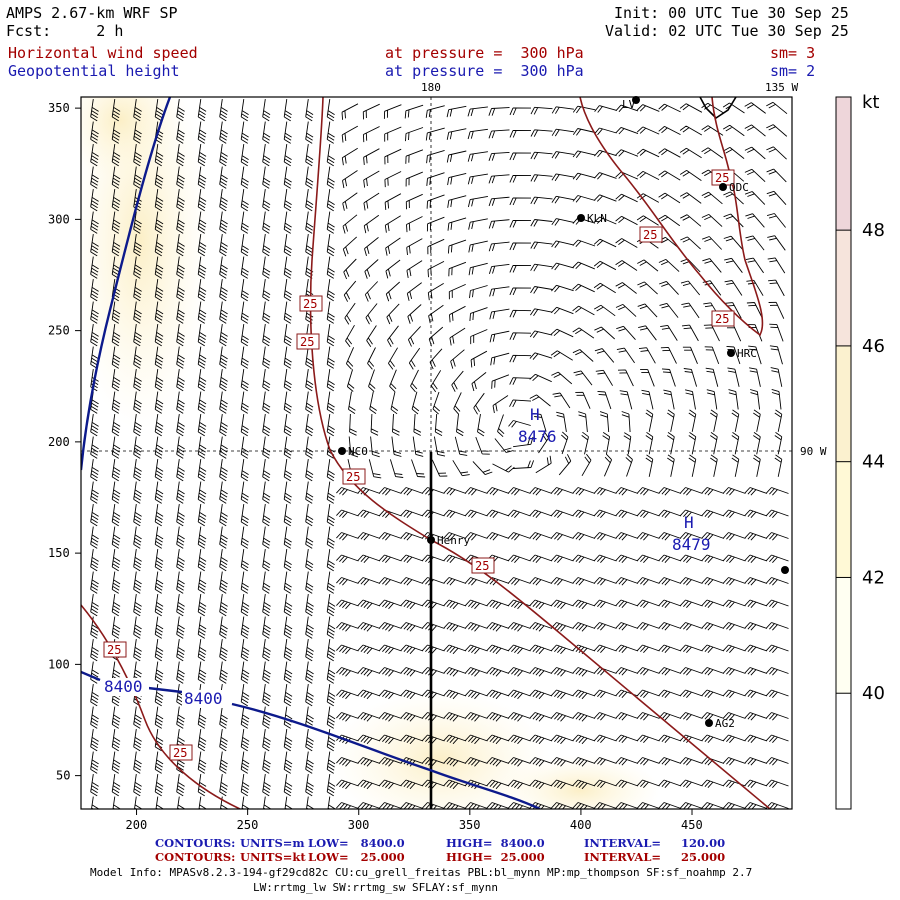 The height and width of the screenshot is (900, 900). I want to click on y-tick-label: 100, so click(59, 664).